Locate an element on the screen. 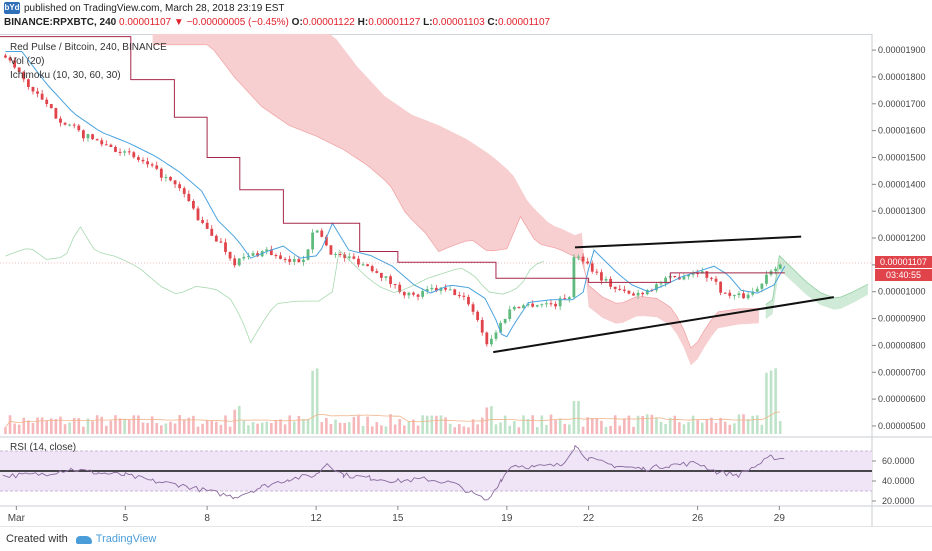 Image resolution: width=932 pixels, height=551 pixels. tradingview-logo-icon is located at coordinates (83, 539).